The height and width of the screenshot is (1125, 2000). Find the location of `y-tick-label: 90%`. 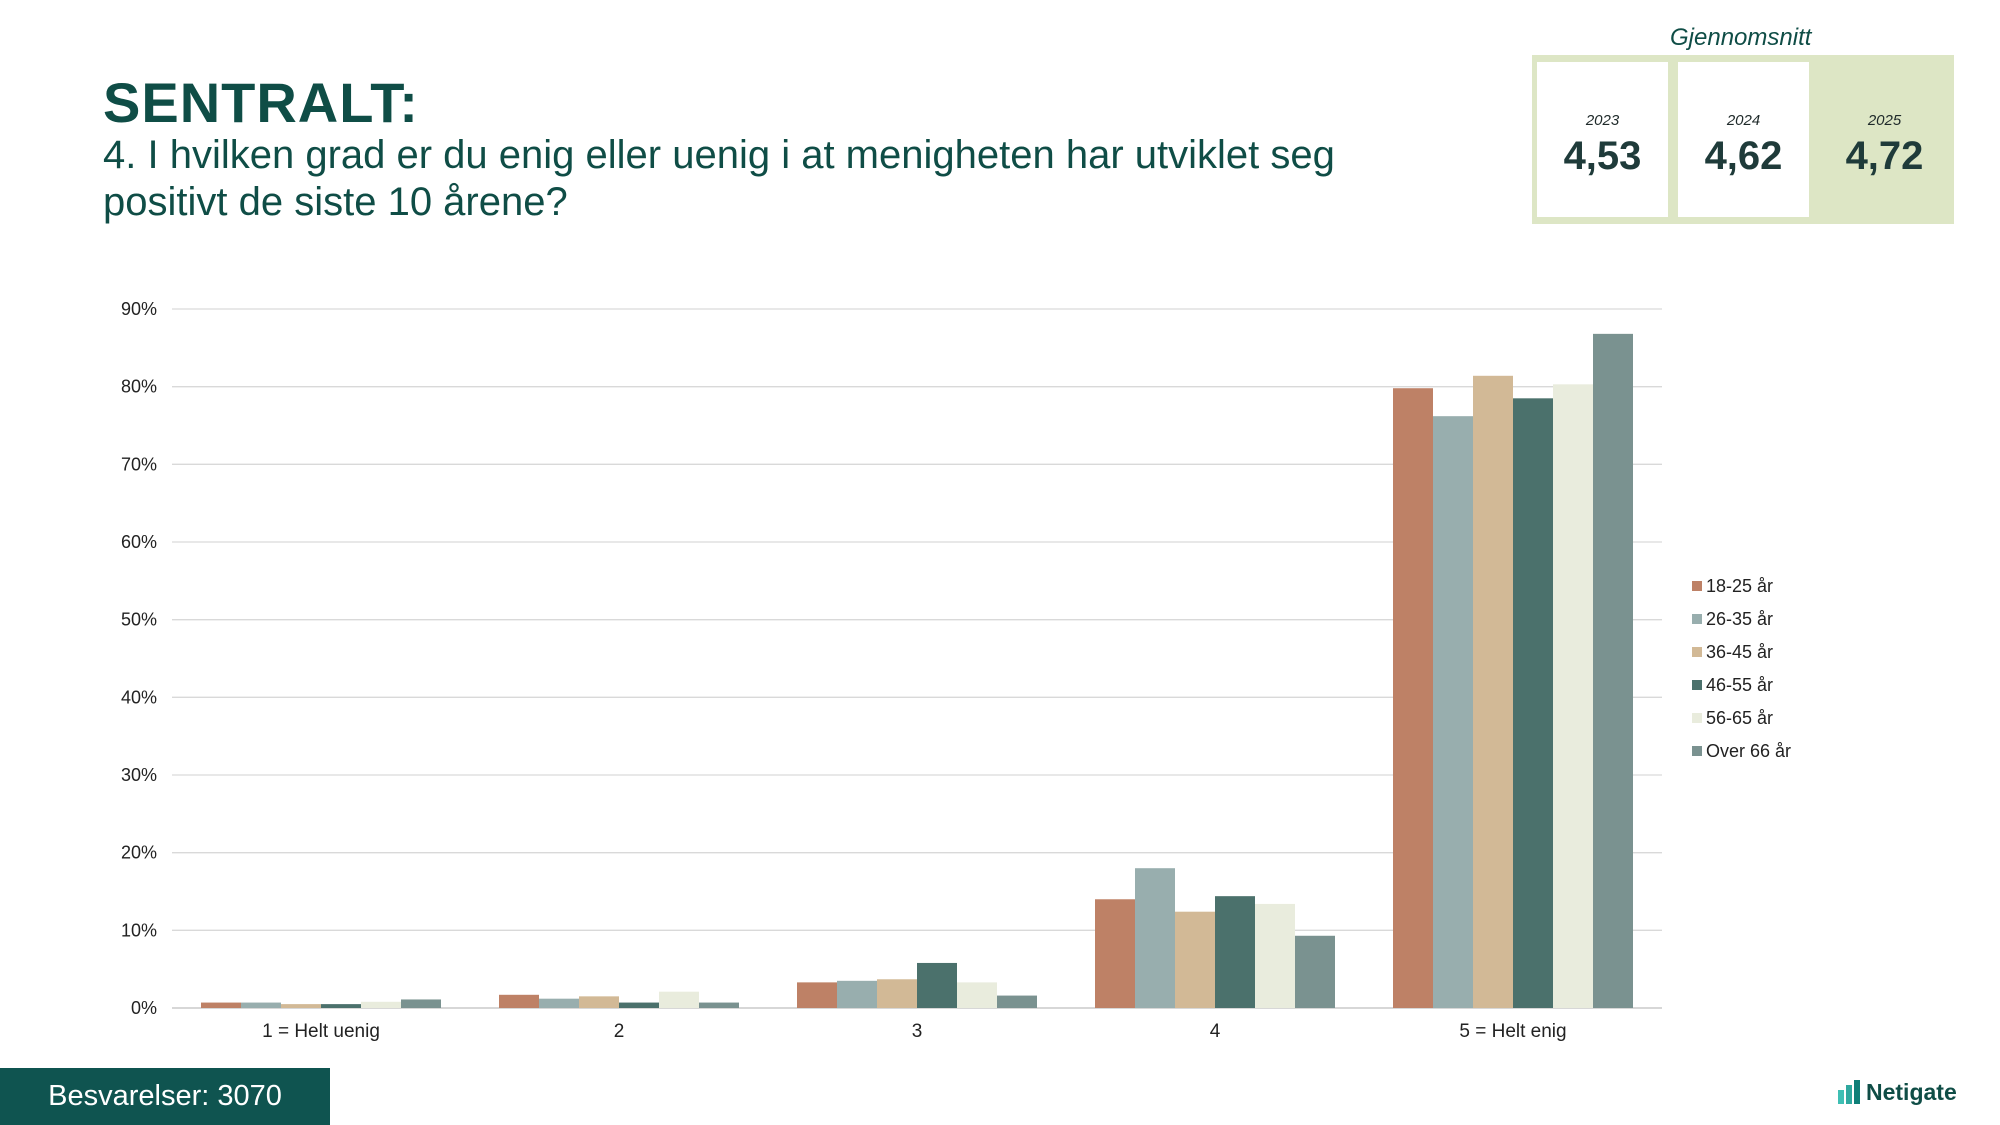

y-tick-label: 90% is located at coordinates (139, 309).